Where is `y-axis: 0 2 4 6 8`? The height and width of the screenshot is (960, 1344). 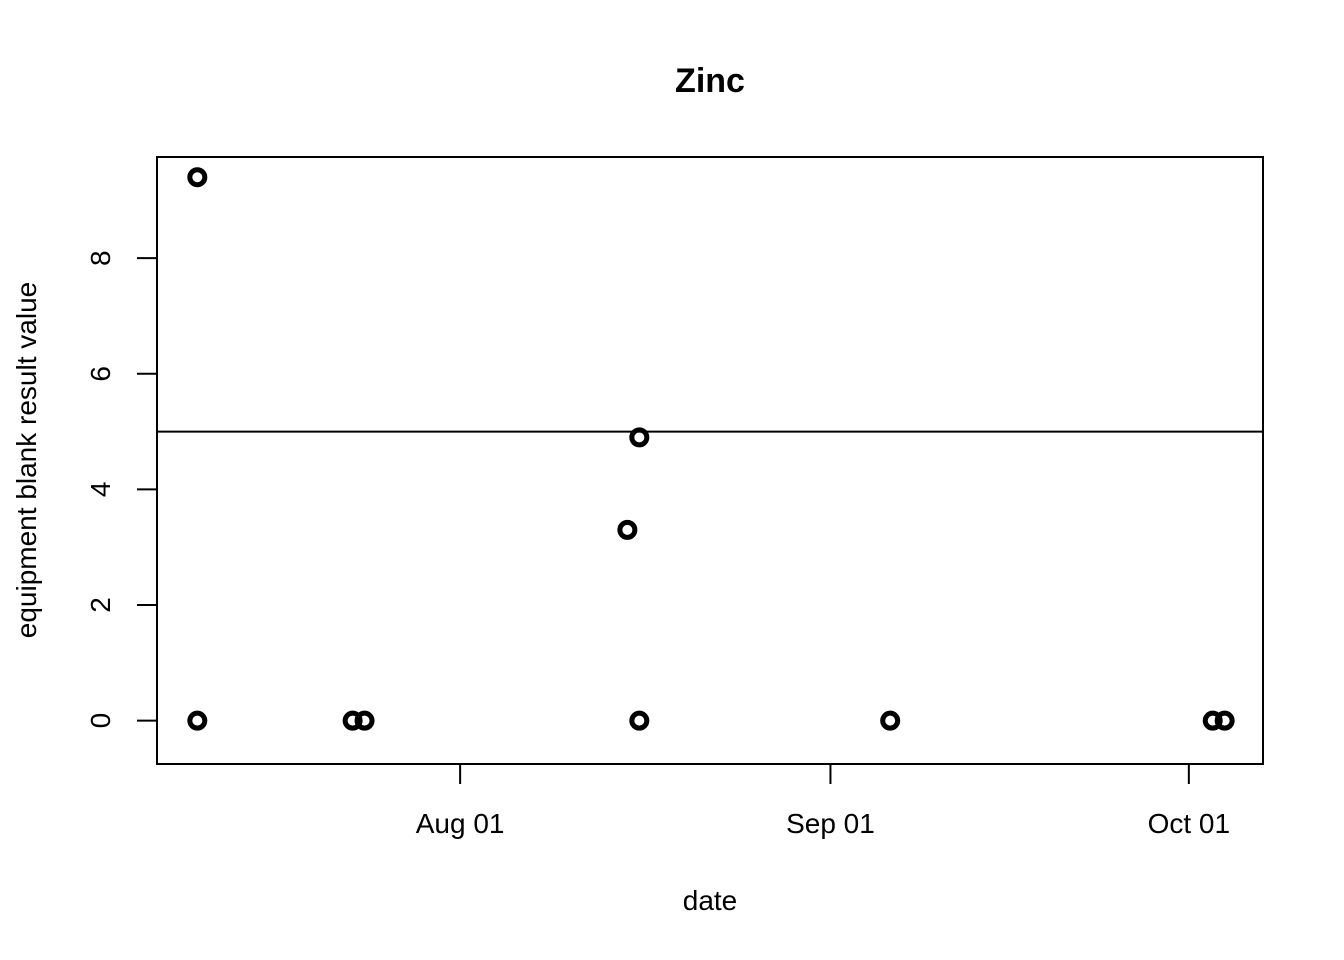 y-axis: 0 2 4 6 8 is located at coordinates (121, 489).